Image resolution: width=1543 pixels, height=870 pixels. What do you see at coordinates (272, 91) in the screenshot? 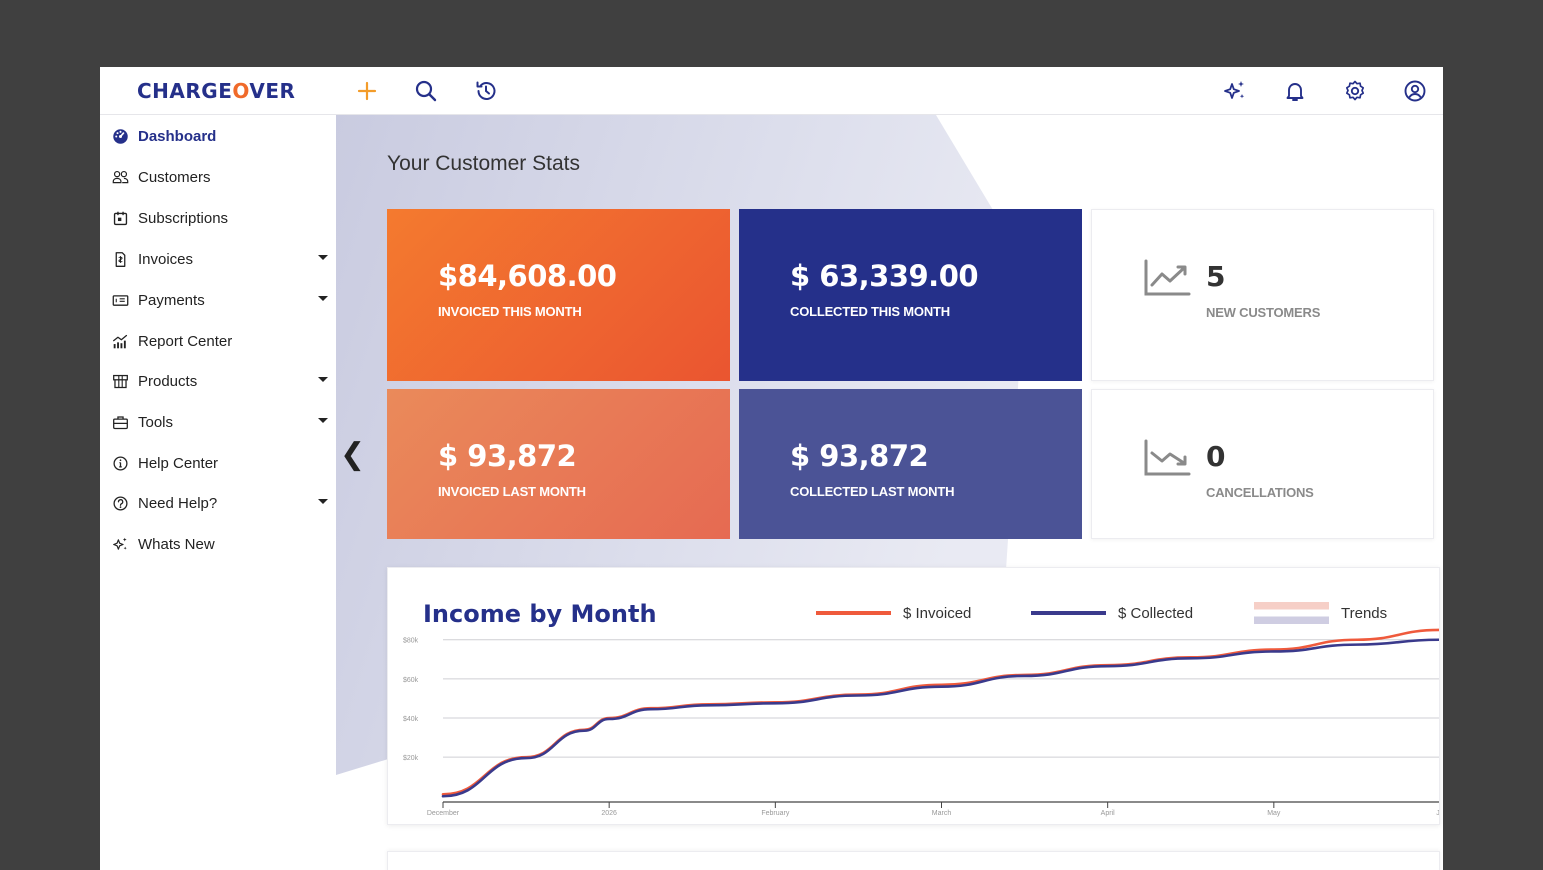
I see `logo-text-right: VER` at bounding box center [272, 91].